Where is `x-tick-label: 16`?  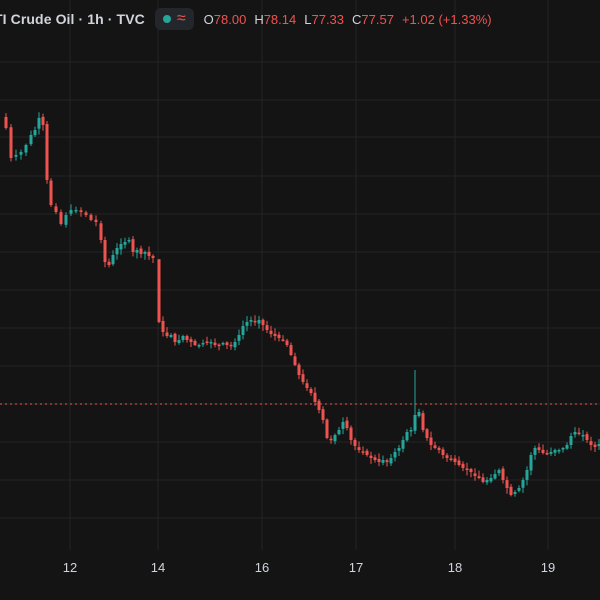
x-tick-label: 16 is located at coordinates (262, 567).